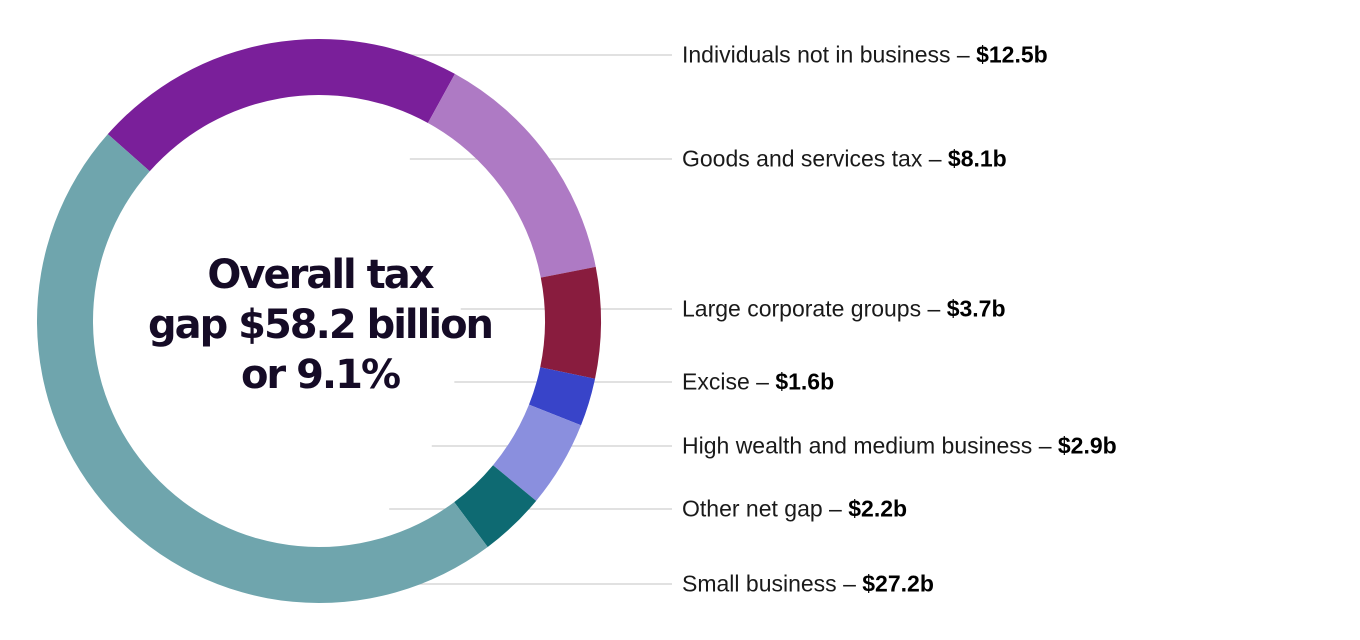  I want to click on legend-item-gst: Goods and services tax – $8.1b, so click(844, 159).